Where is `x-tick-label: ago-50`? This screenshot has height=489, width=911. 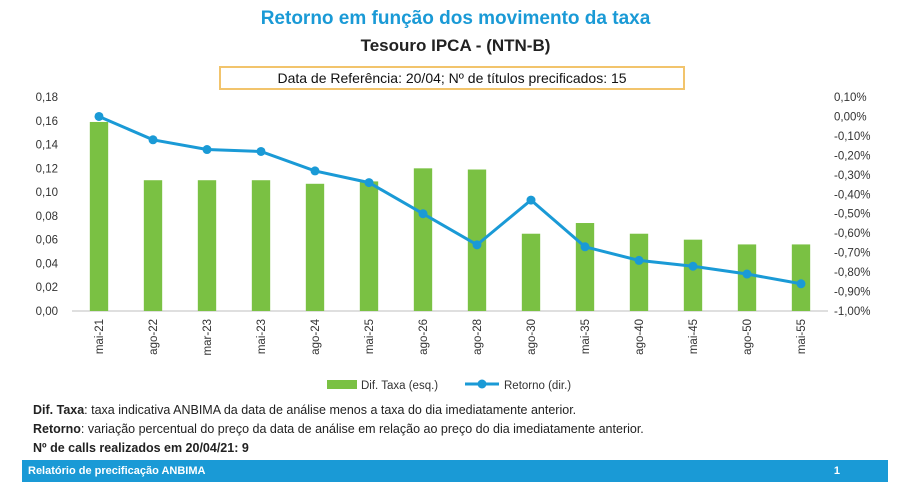
x-tick-label: ago-50 is located at coordinates (748, 337).